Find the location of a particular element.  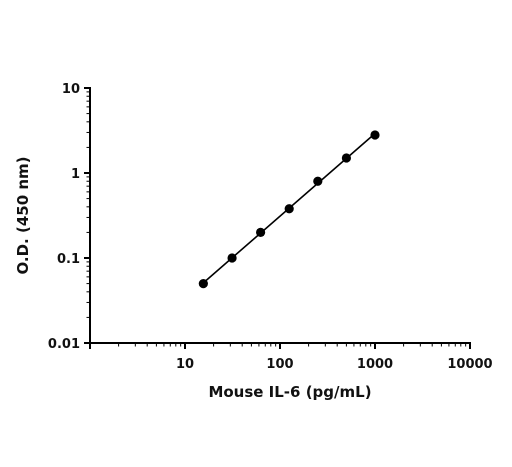

x-tick-label: 1000 is located at coordinates (375, 364).